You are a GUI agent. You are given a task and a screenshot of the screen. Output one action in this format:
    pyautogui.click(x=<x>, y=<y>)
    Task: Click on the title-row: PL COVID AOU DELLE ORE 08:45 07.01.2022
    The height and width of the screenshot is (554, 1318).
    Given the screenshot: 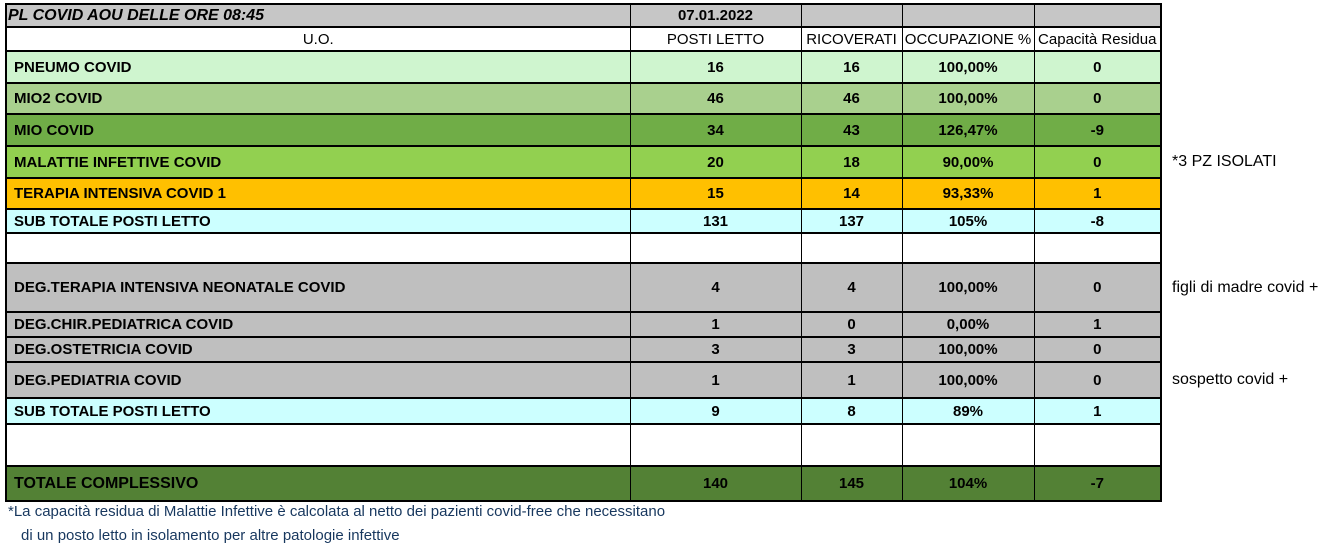 What is the action you would take?
    pyautogui.click(x=583, y=15)
    